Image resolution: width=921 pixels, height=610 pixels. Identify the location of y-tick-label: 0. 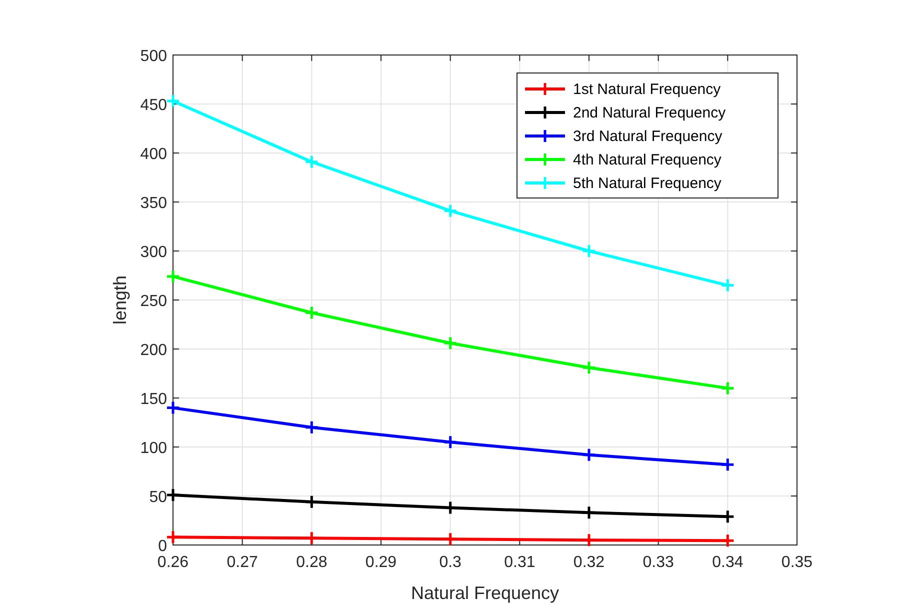
(163, 546).